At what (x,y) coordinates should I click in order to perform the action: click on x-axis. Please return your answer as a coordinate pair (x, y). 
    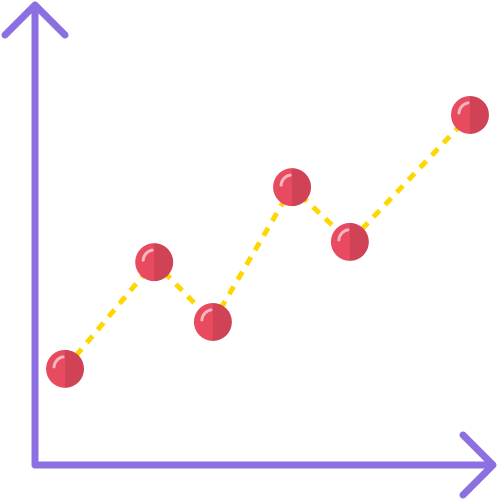
    Looking at the image, I should click on (264, 465).